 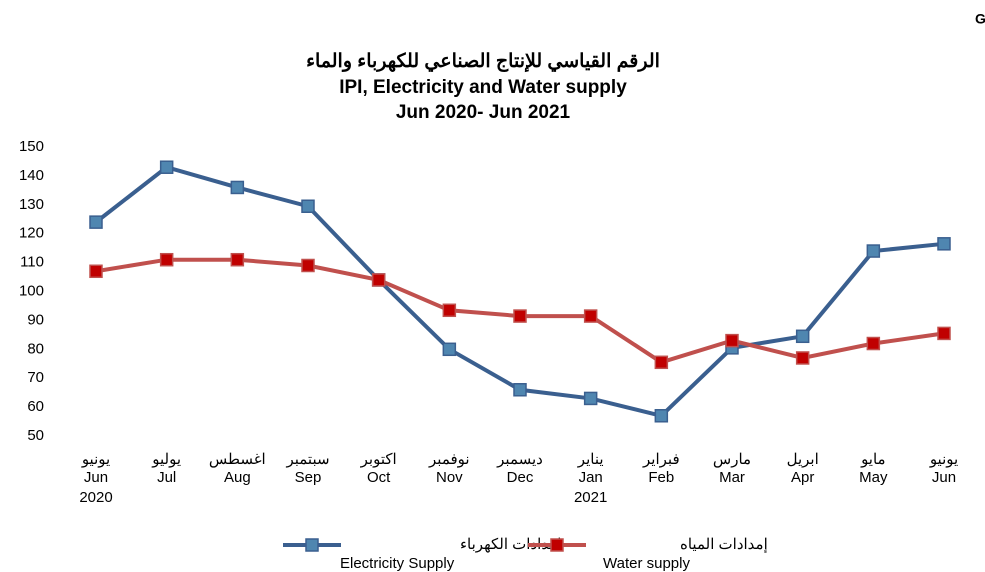 I want to click on x-tick-label-ar: ديسمبر, so click(x=519, y=459).